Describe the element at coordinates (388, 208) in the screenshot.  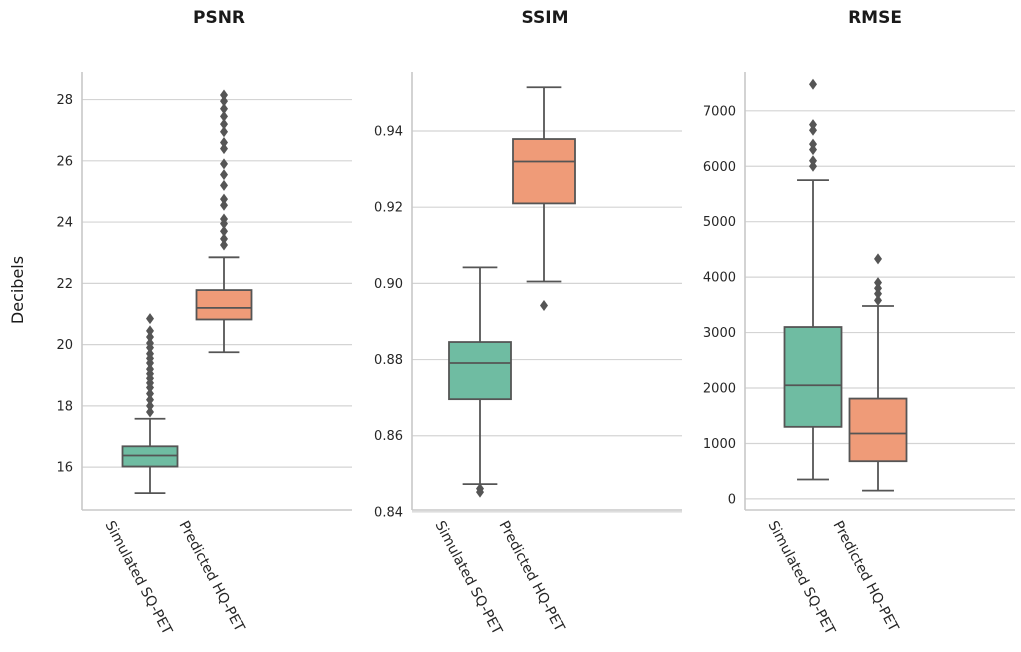
I see `y-tick-label: 0.92` at that location.